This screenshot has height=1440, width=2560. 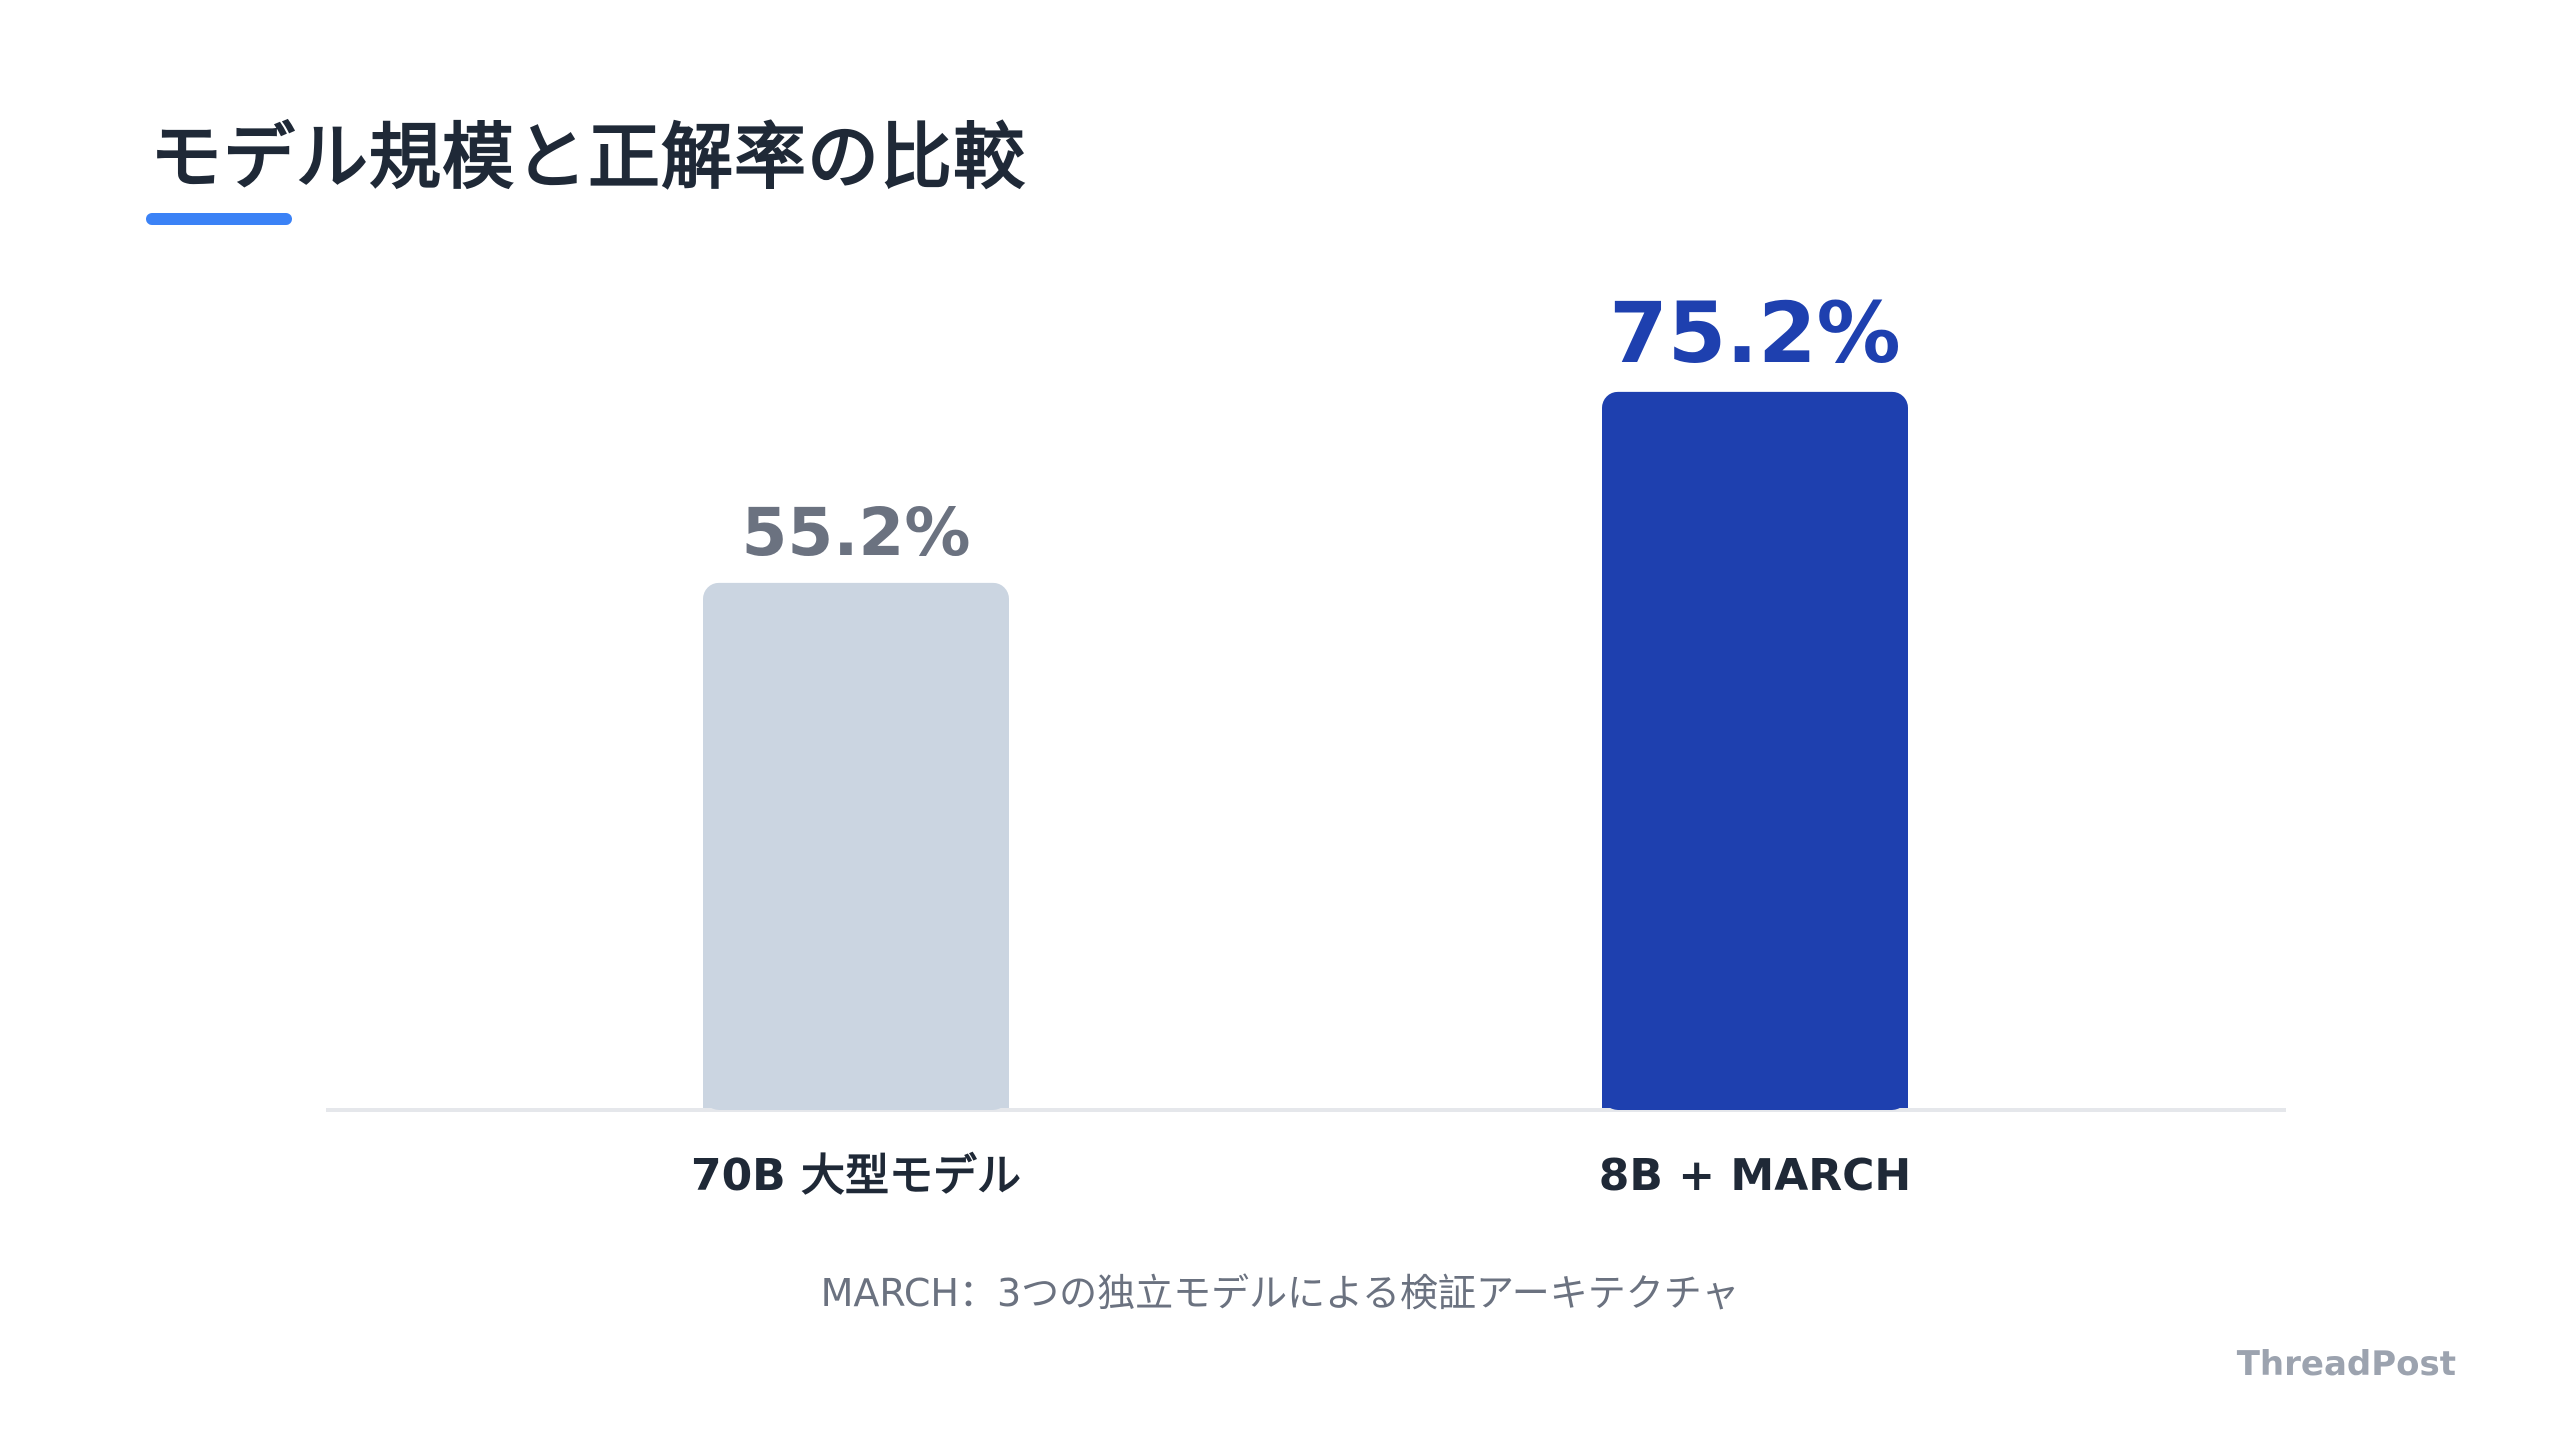 I want to click on category-label-2: 8B + MARCH, so click(x=1755, y=1175).